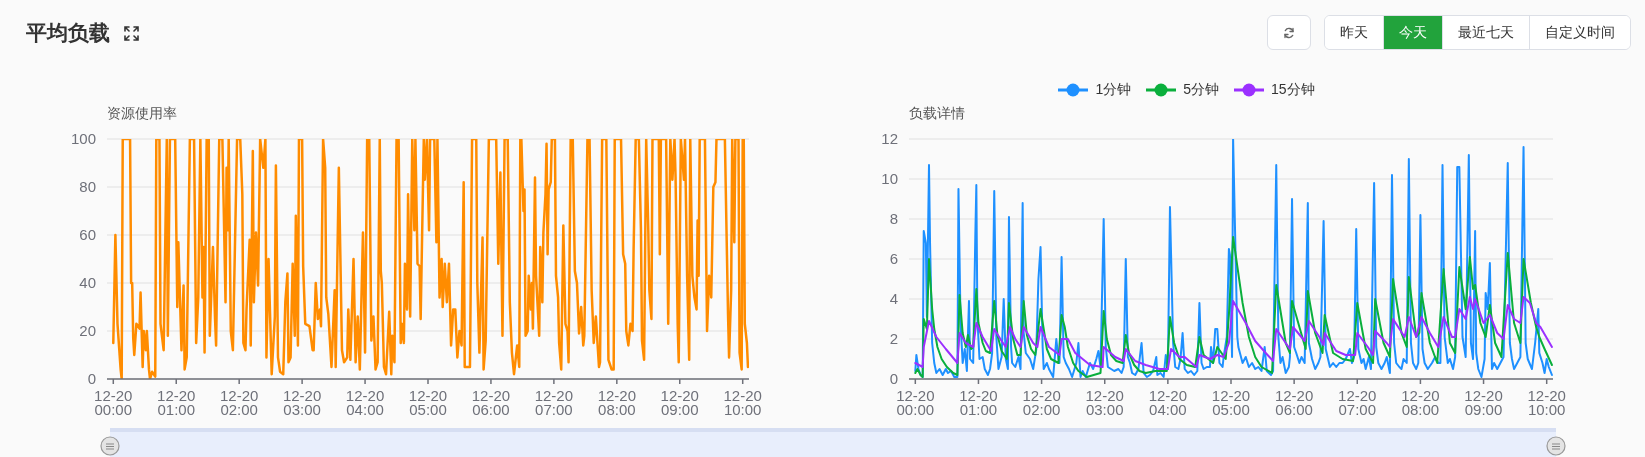  Describe the element at coordinates (142, 114) in the screenshot. I see `y-axis-title: 资源使用率` at that location.